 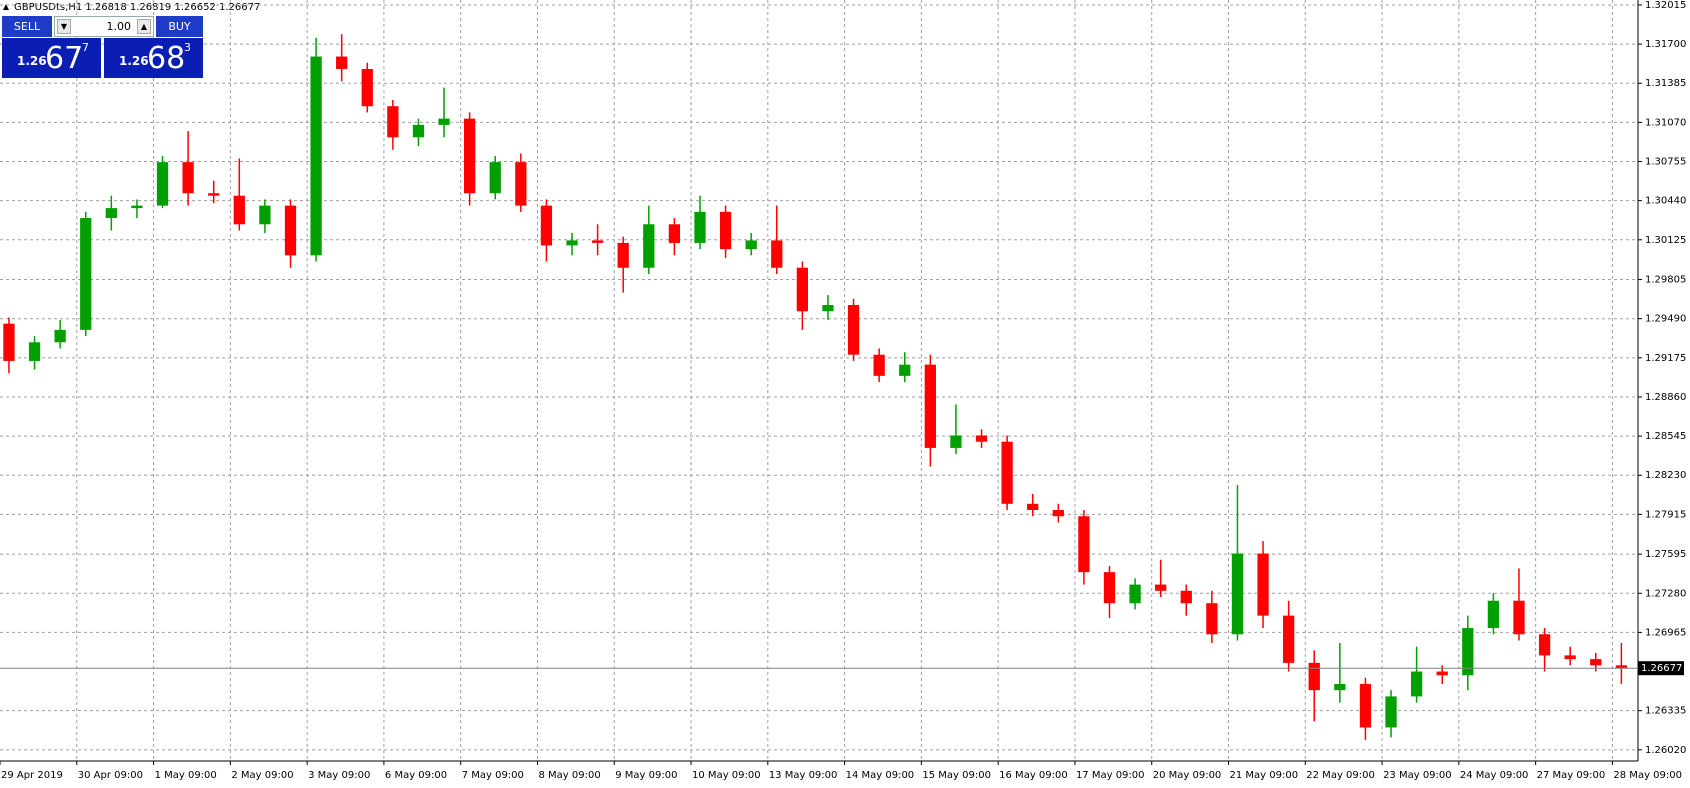 What do you see at coordinates (144, 26) in the screenshot?
I see `lot-up: ▲` at bounding box center [144, 26].